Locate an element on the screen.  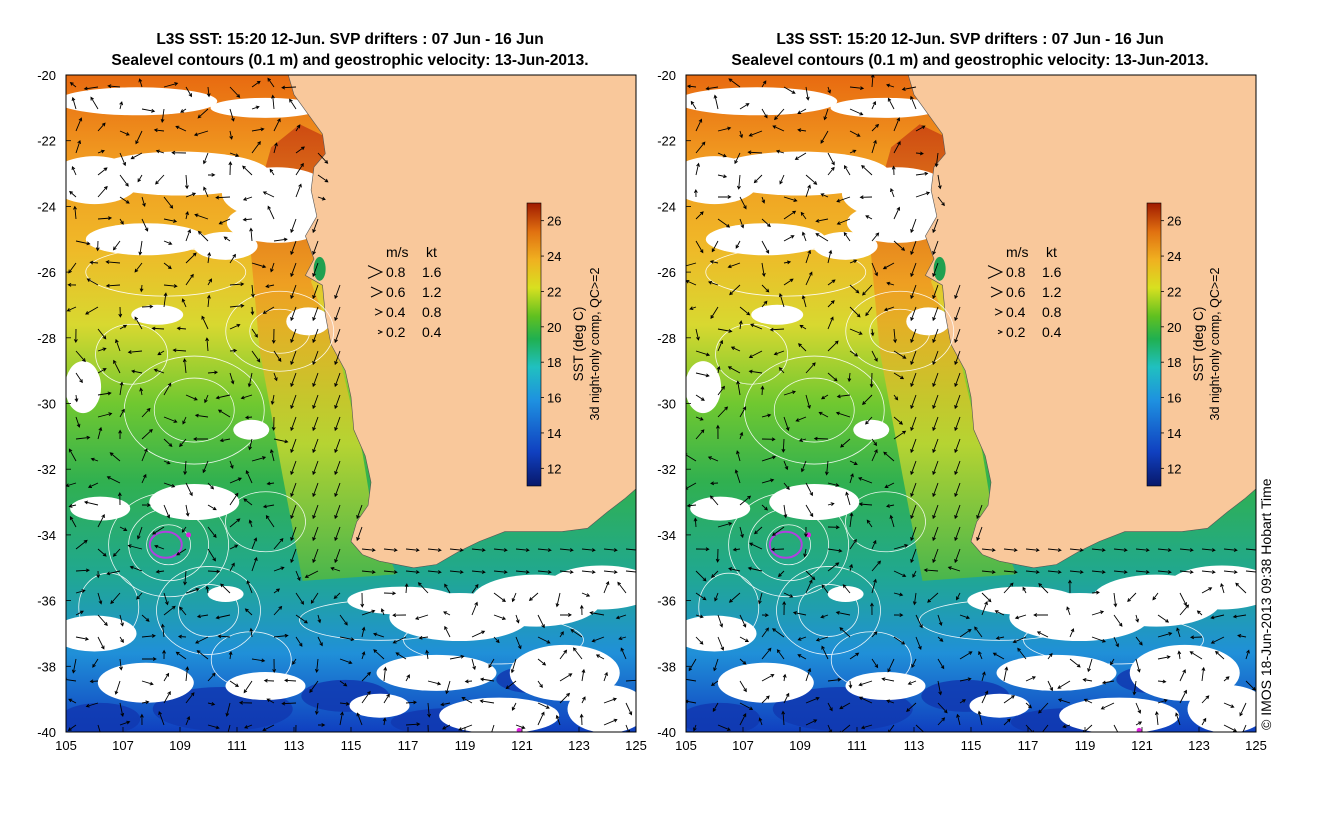
lon-tick-label: 123 is located at coordinates (1199, 745).